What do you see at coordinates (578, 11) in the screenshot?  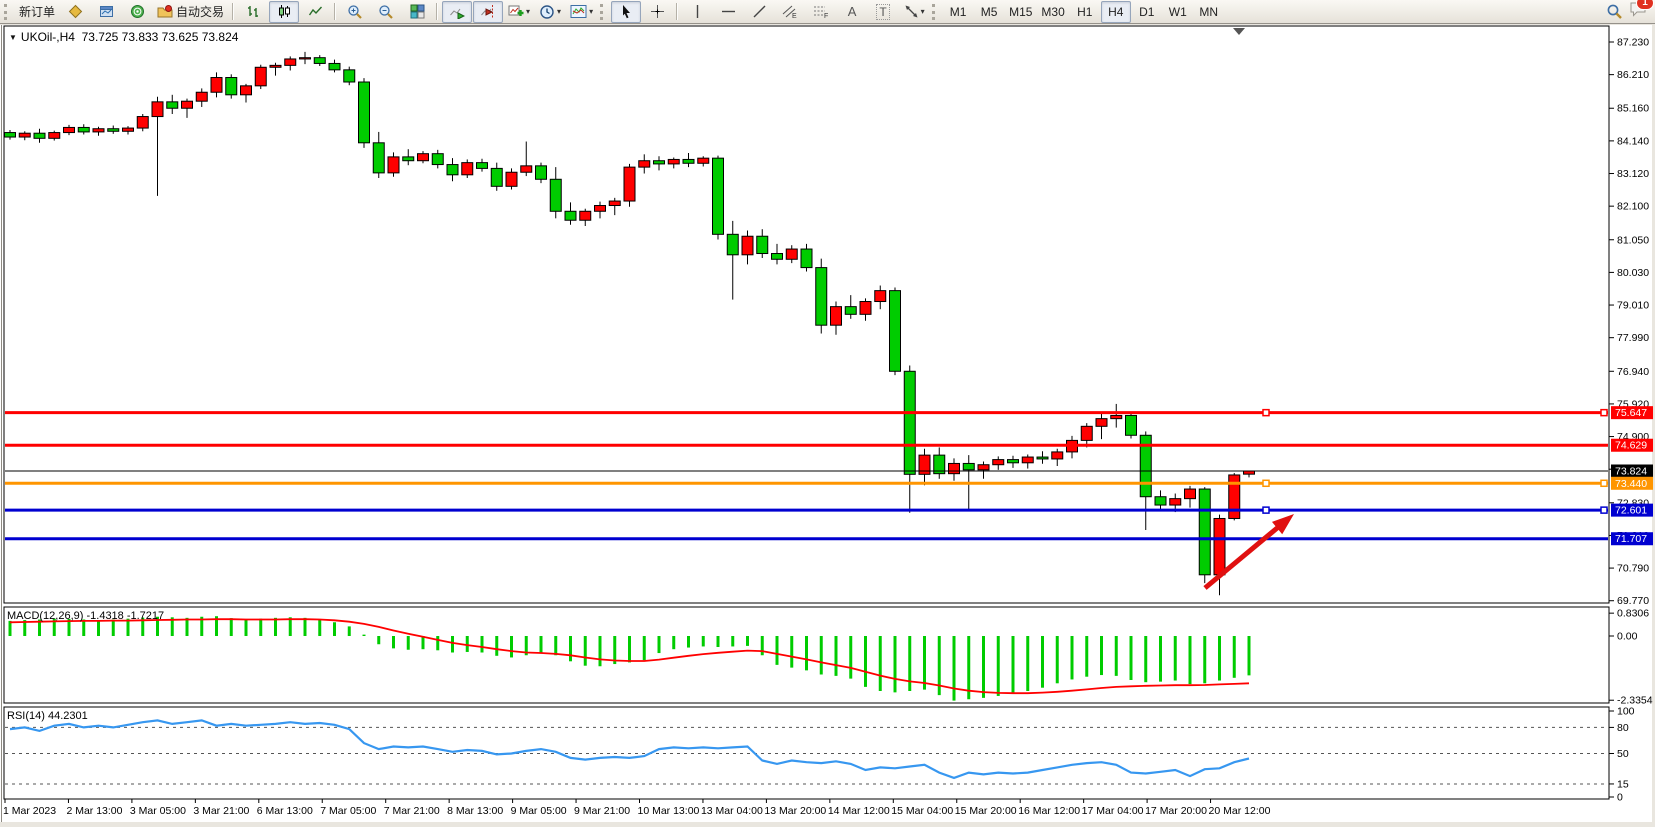 I see `template-icon` at bounding box center [578, 11].